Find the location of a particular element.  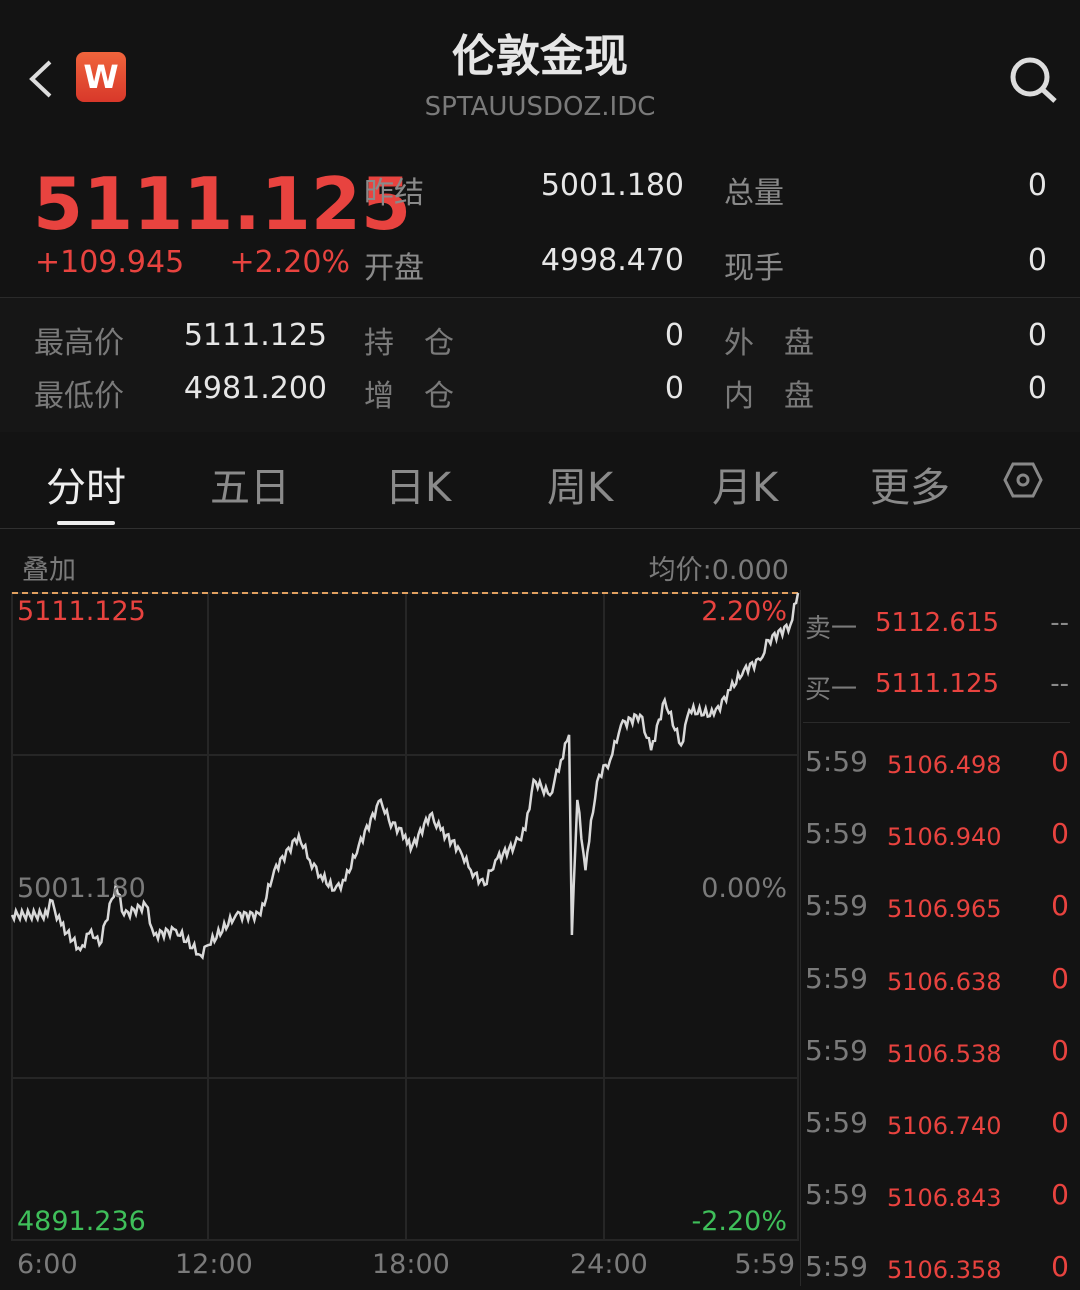

y-label-top-pct: 2.20% is located at coordinates (718, 611).